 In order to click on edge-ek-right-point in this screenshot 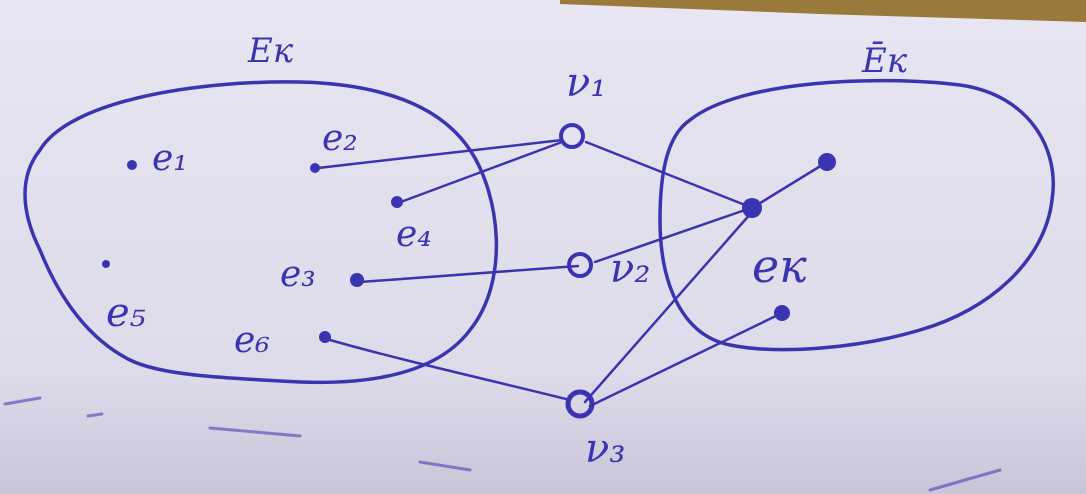, I will do `click(789, 185)`.